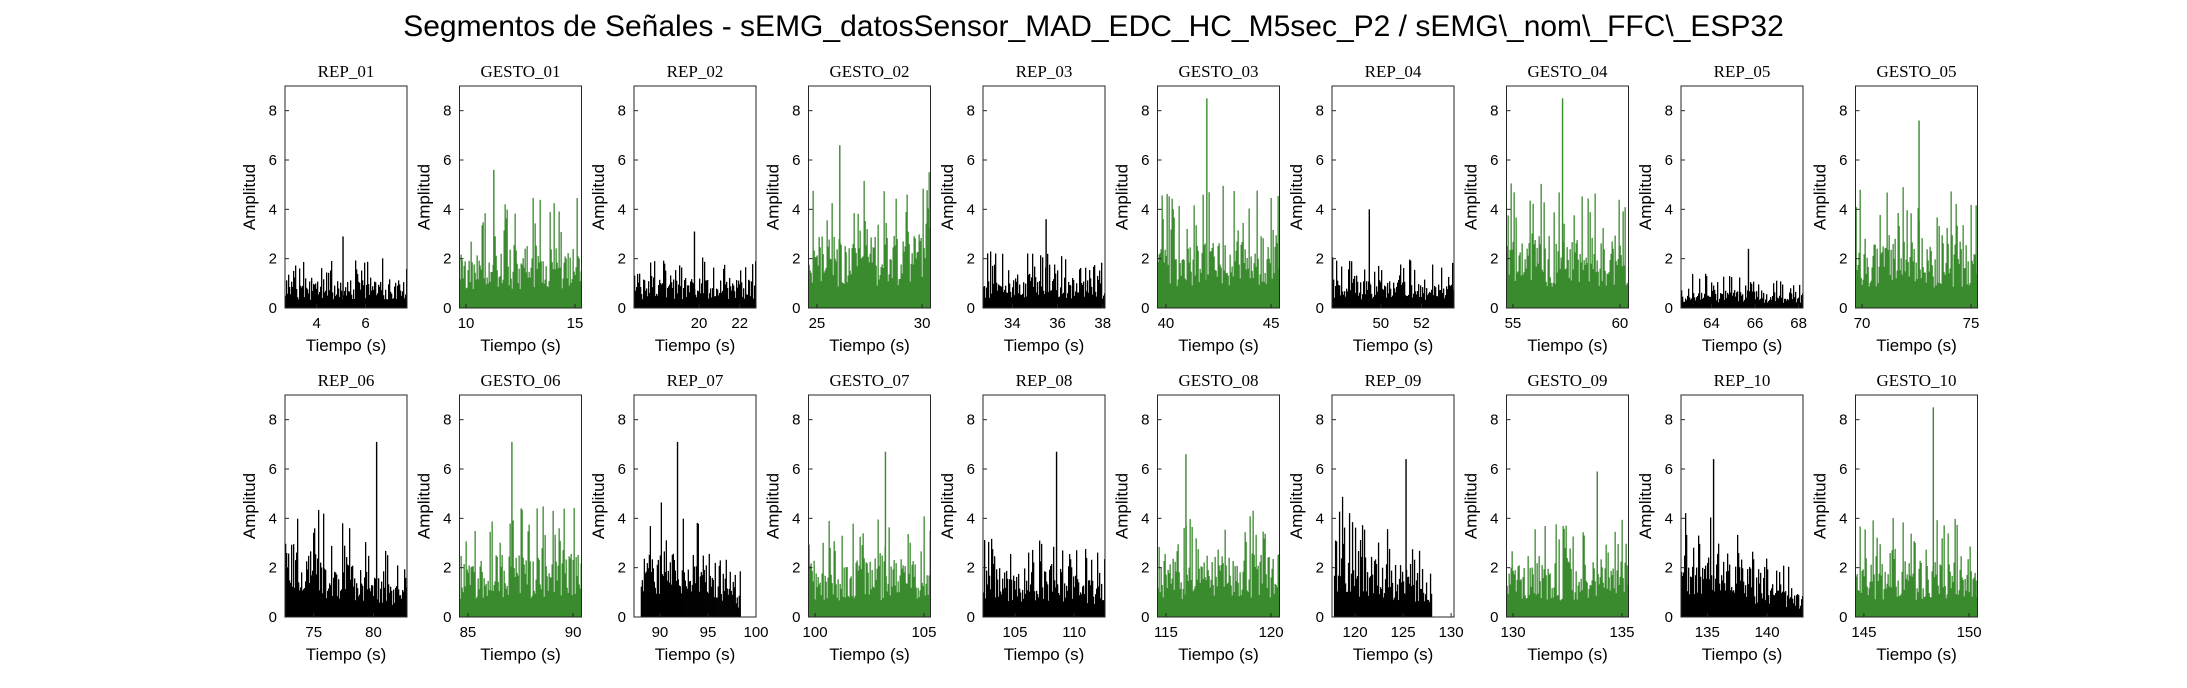 This screenshot has height=688, width=2187. What do you see at coordinates (273, 160) in the screenshot?
I see `y-tick-label: 6` at bounding box center [273, 160].